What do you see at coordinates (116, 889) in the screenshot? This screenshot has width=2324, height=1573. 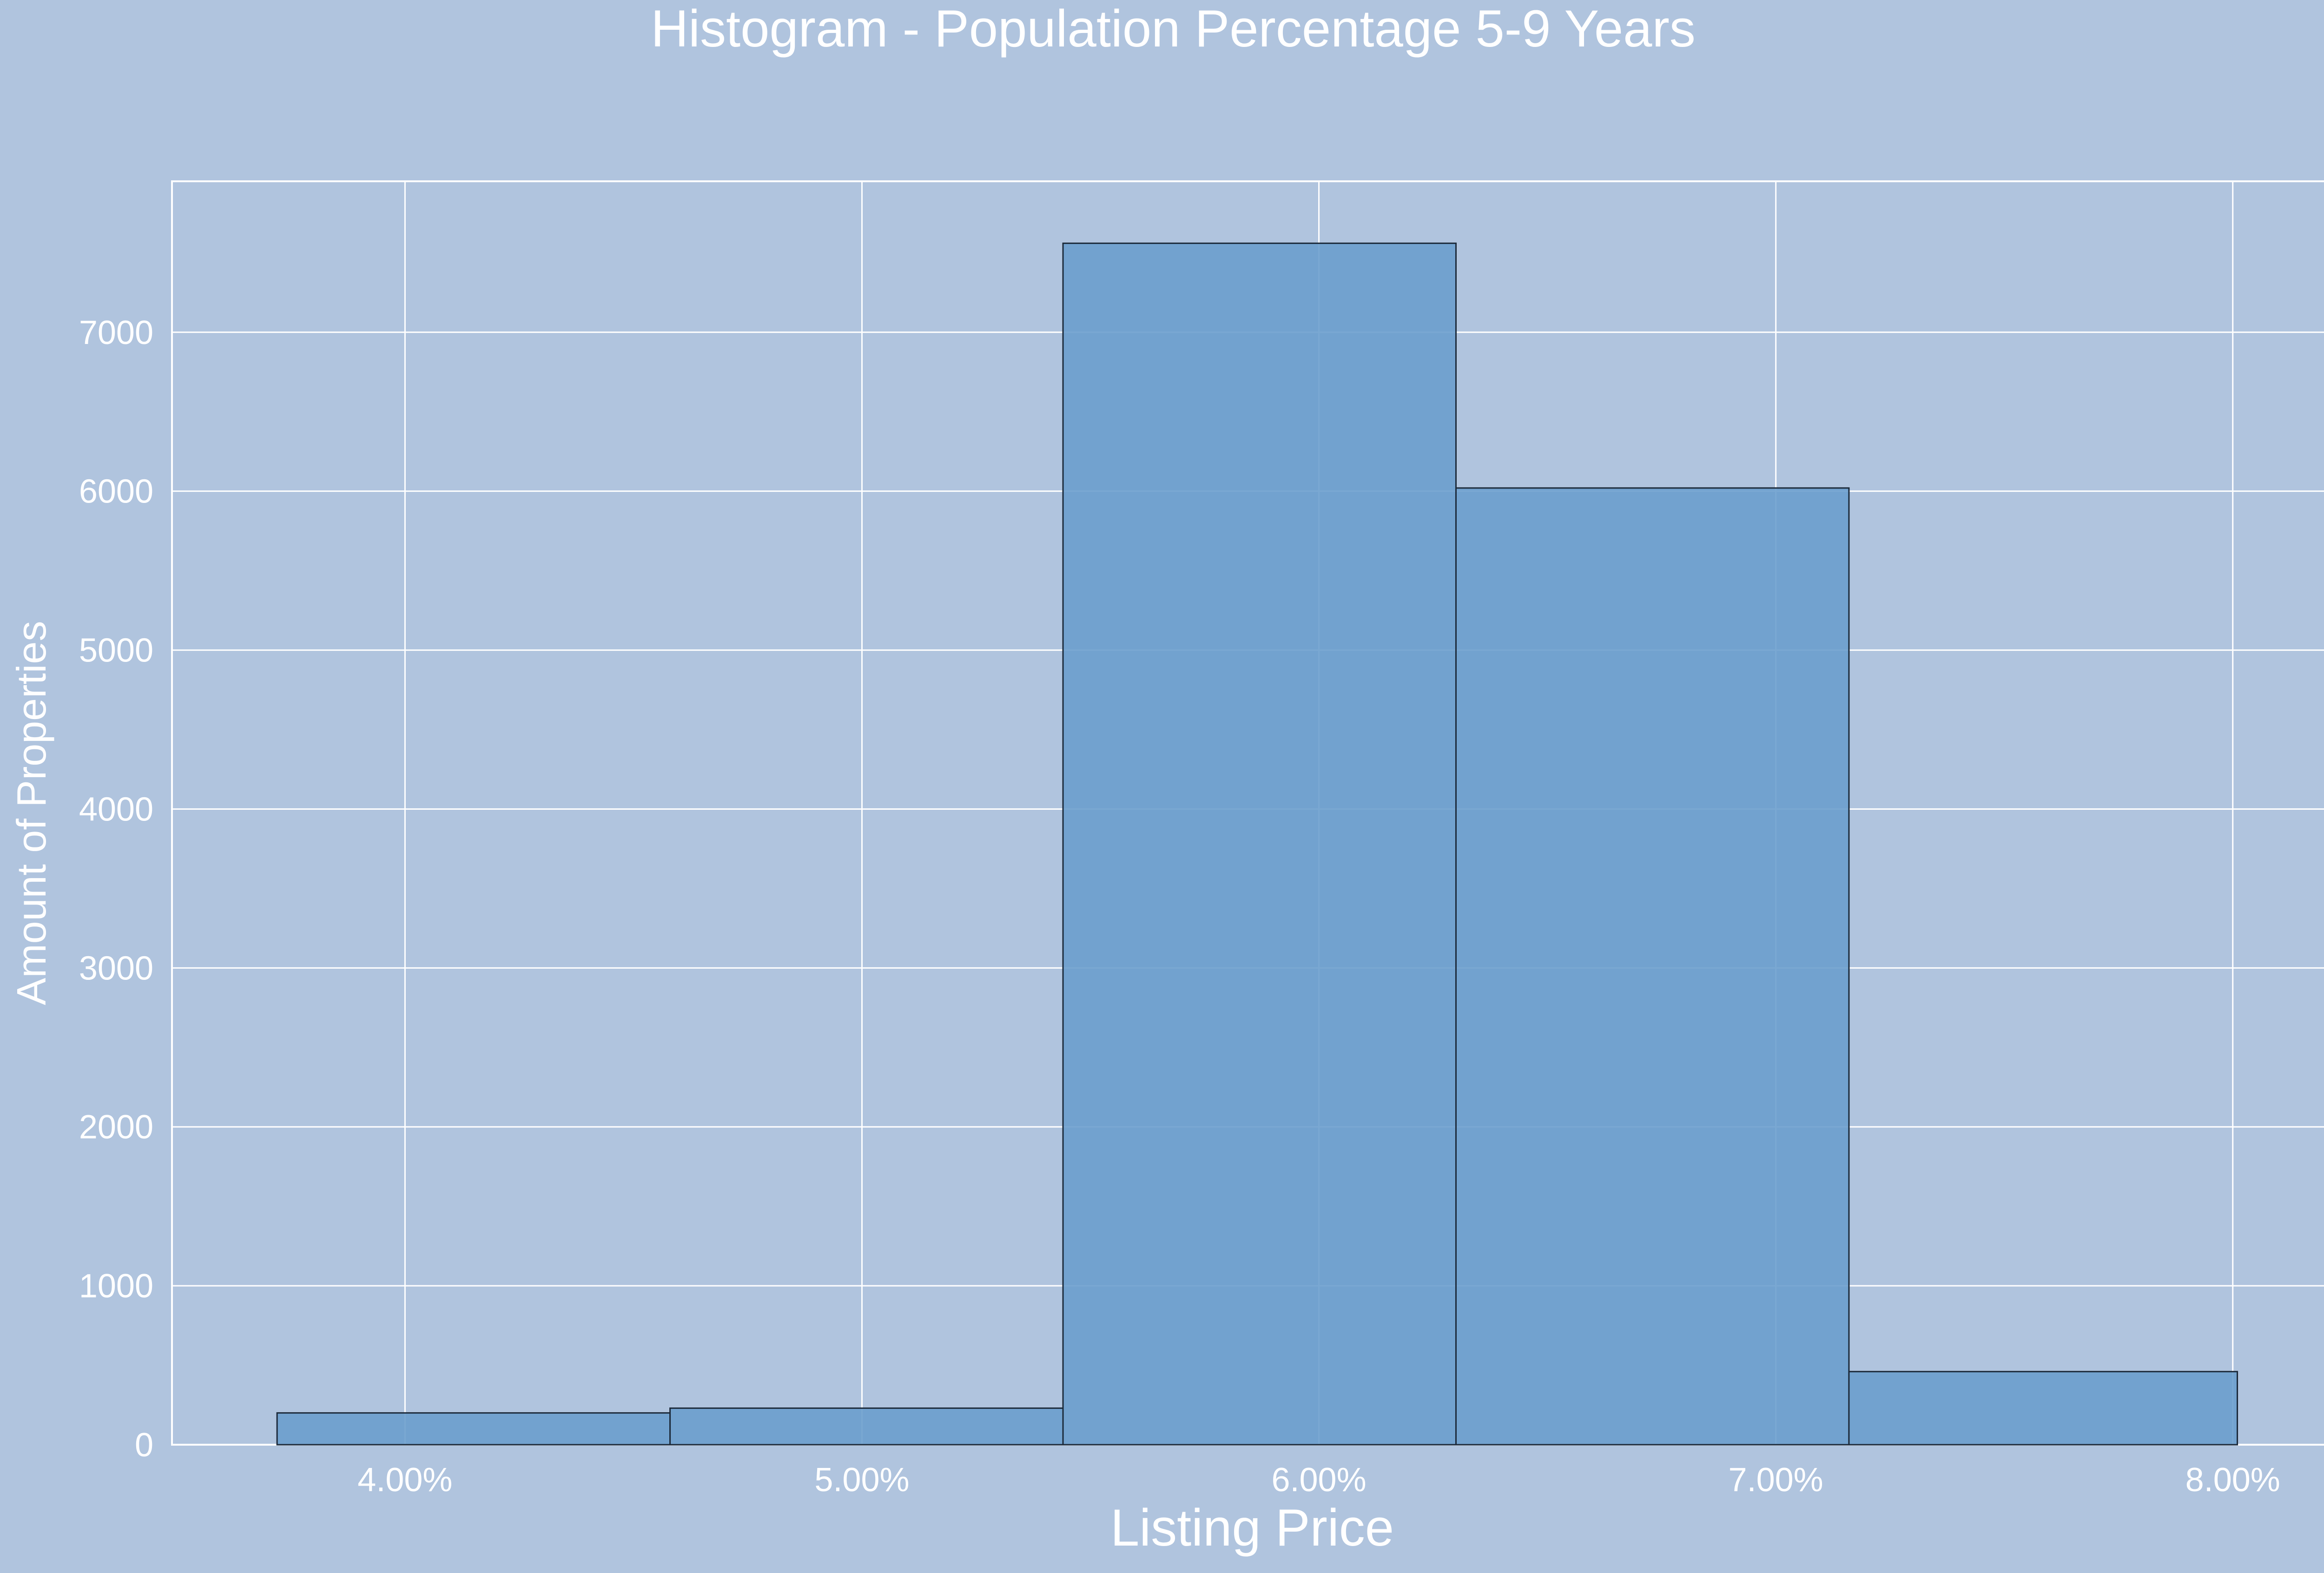 I see `y-axis-ticks: 0 1000 2000 3000 4000 5000 6000 7000` at bounding box center [116, 889].